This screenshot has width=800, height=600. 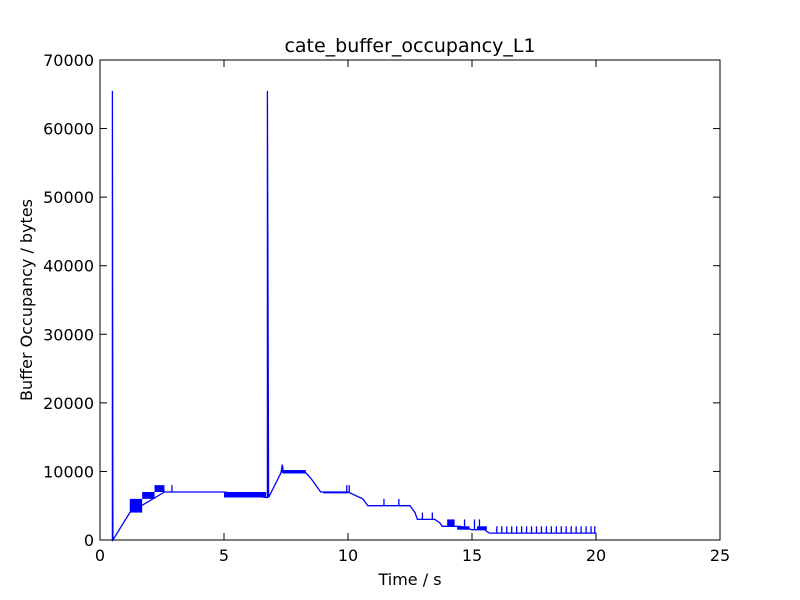 I want to click on y-tick-label: 50000, so click(x=68, y=197).